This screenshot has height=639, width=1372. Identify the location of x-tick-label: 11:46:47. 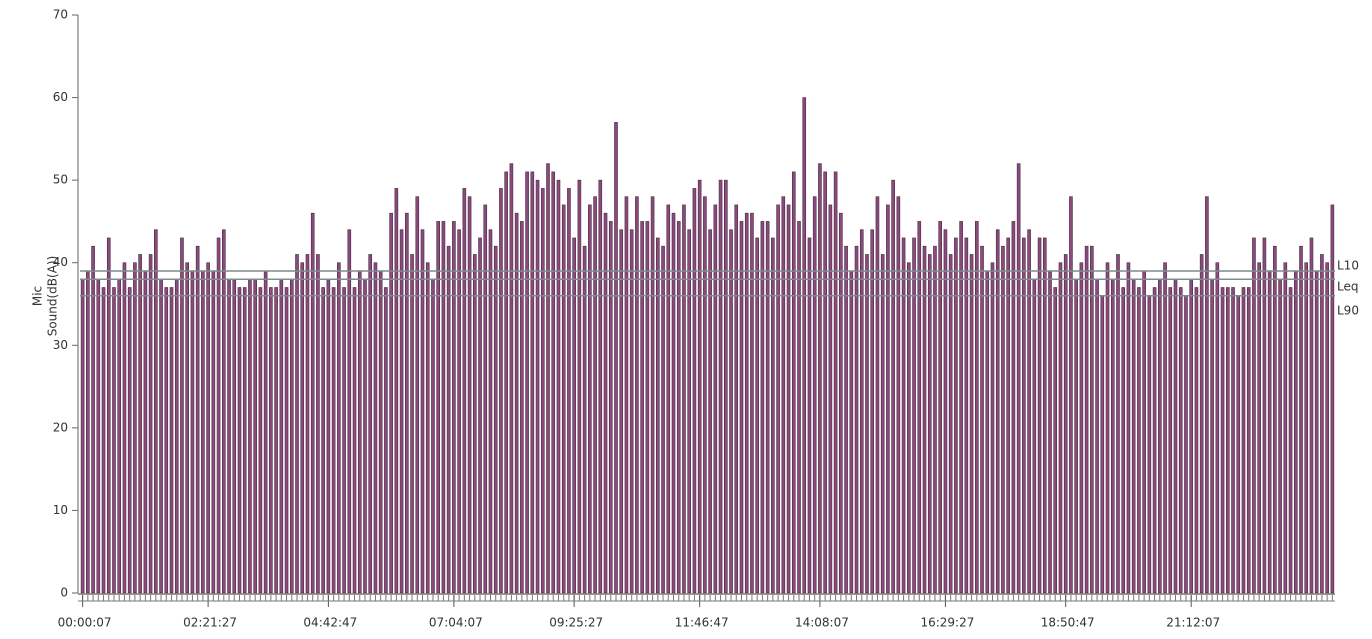
(702, 623).